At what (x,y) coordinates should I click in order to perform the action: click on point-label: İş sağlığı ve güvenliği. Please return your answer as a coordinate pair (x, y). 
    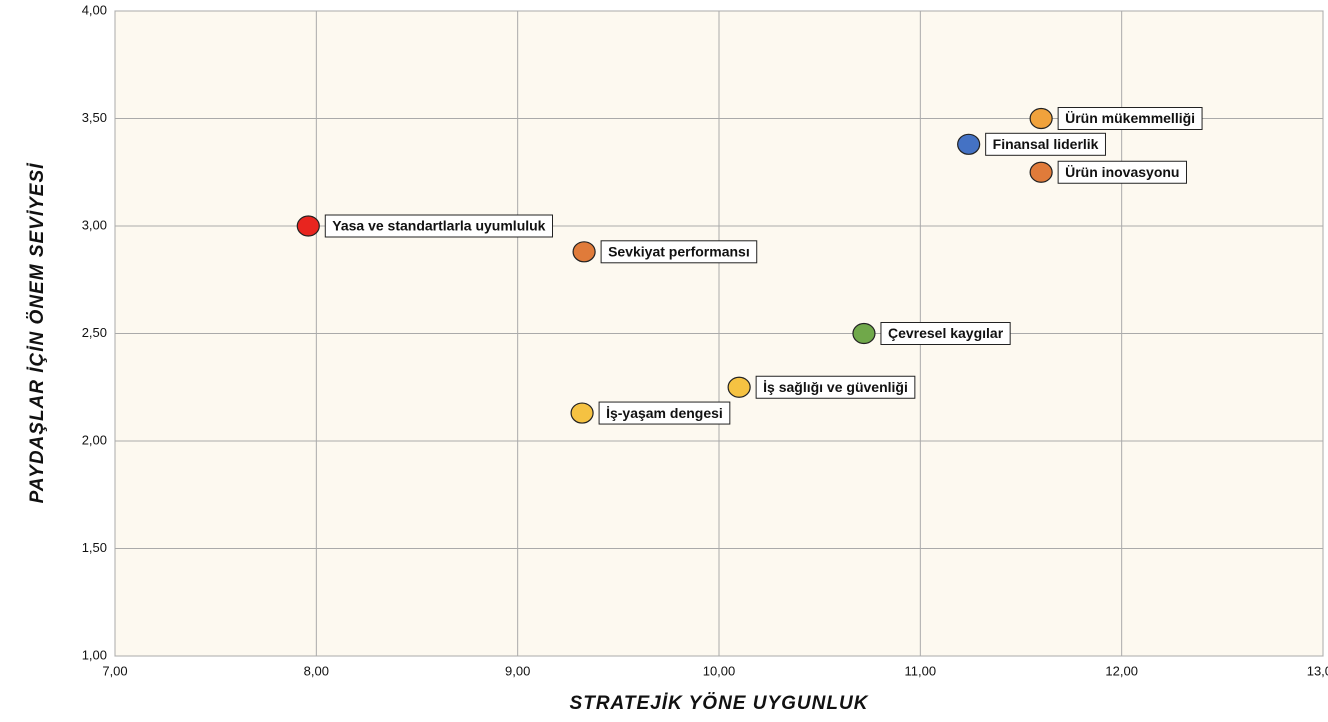
    Looking at the image, I should click on (835, 387).